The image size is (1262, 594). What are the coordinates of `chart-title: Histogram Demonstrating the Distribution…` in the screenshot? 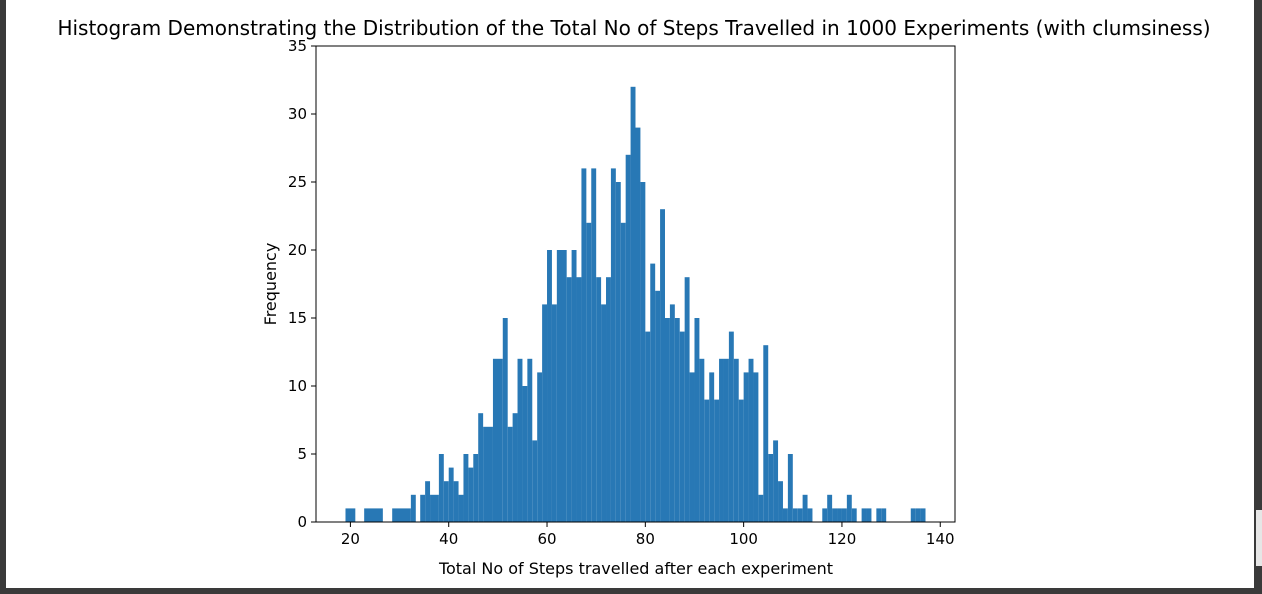 It's located at (633, 28).